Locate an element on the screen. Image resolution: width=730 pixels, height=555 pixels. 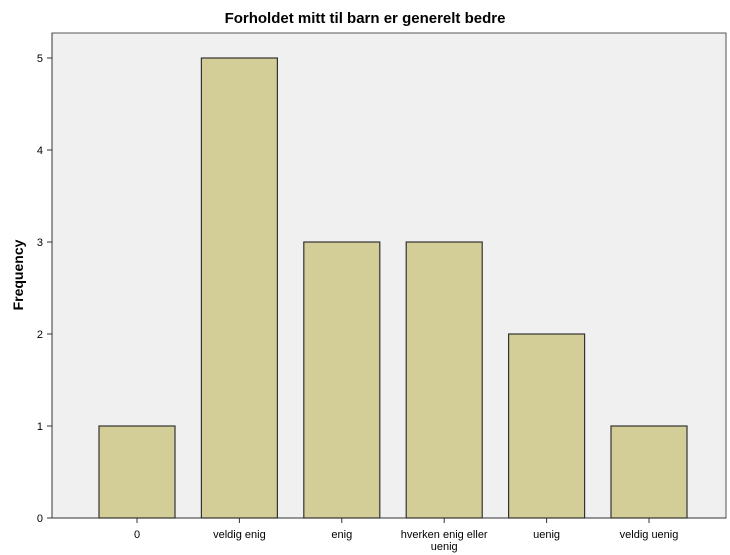
y-axis: 0 1 2 3 4 5 is located at coordinates (45, 279).